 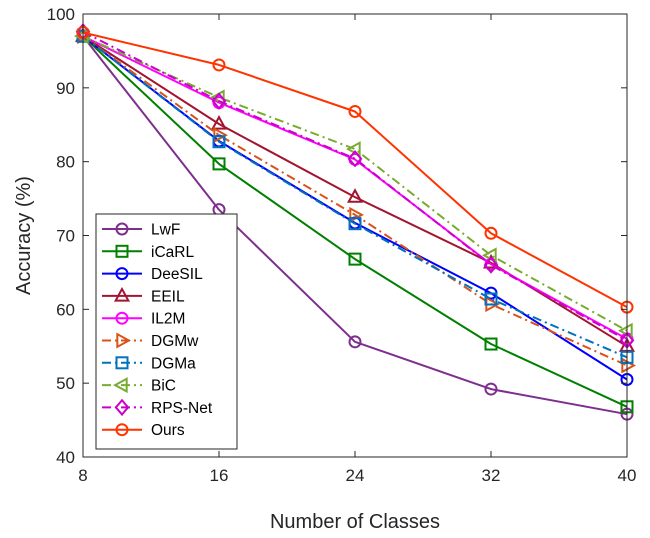 I want to click on legend-item-rps-net: RPS-Net, so click(x=157, y=407).